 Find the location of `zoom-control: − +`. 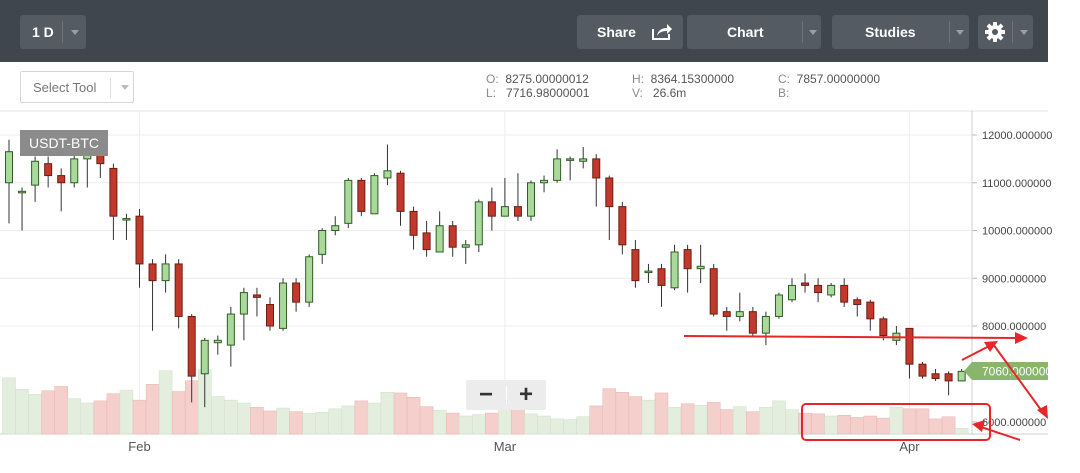

zoom-control: − + is located at coordinates (506, 395).